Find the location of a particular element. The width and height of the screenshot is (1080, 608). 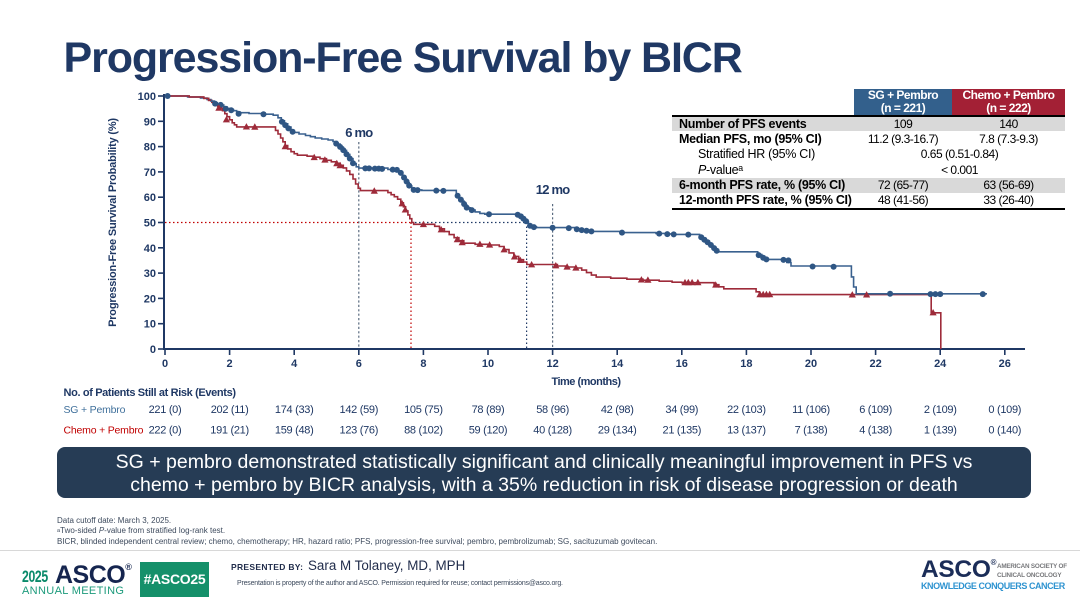

svg-text: SG + Pembro is located at coordinates (95, 410).